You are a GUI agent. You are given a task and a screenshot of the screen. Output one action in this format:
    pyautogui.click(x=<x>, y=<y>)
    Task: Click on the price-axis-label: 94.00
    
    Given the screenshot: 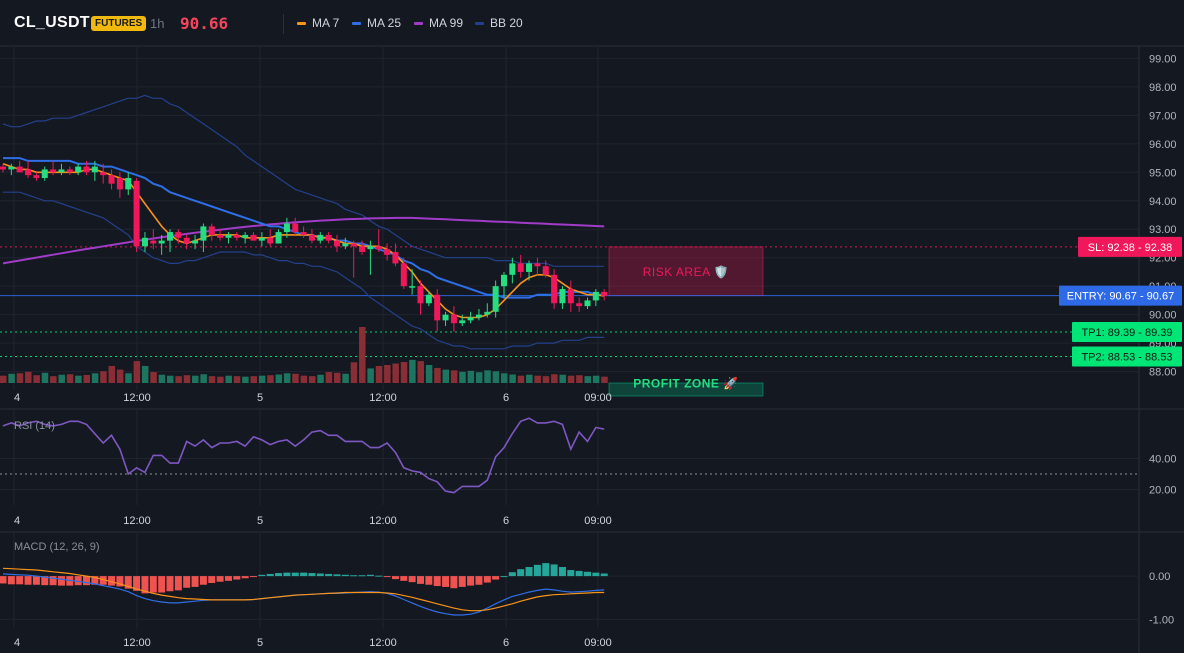 What is the action you would take?
    pyautogui.click(x=1163, y=202)
    